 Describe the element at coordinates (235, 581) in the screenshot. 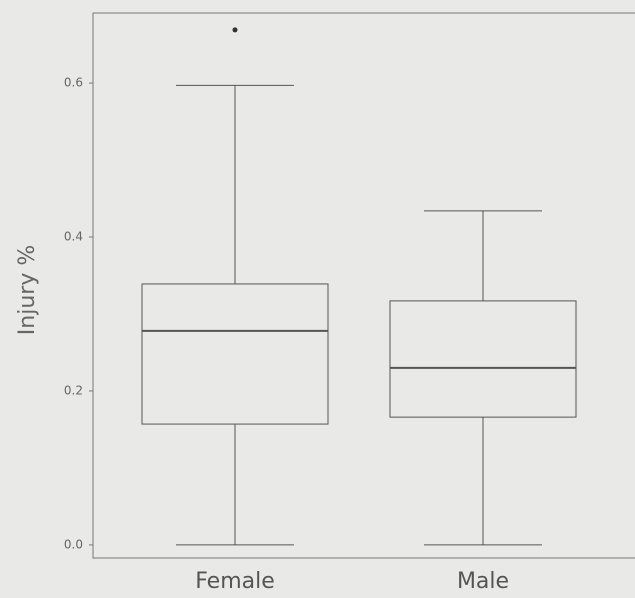

I see `x-tick-label: Female` at that location.